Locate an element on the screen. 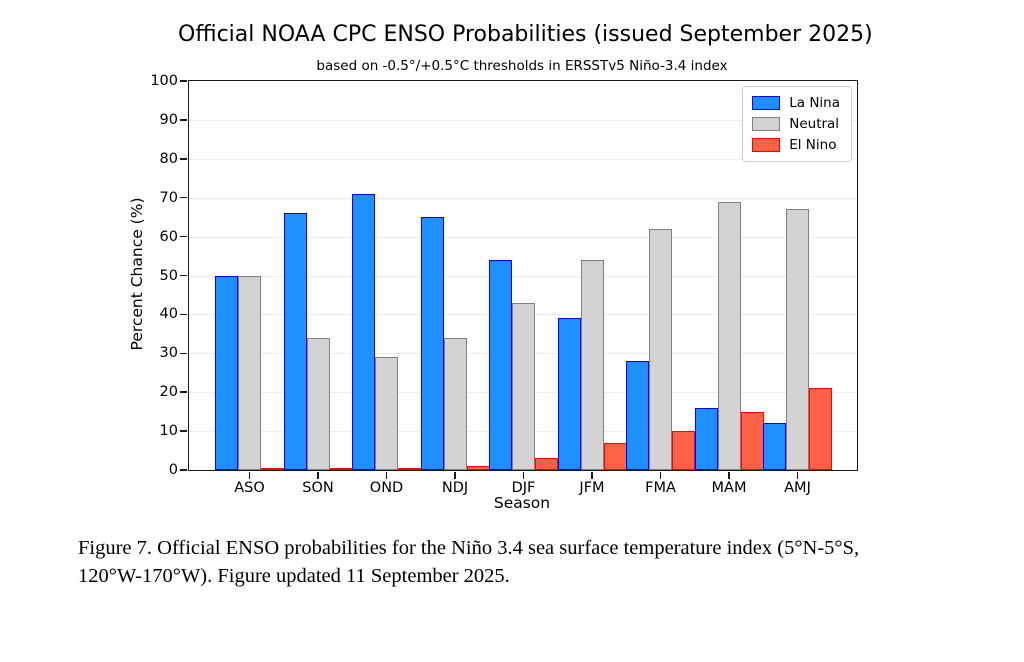 The width and height of the screenshot is (1024, 662). neutral-swatch is located at coordinates (766, 124).